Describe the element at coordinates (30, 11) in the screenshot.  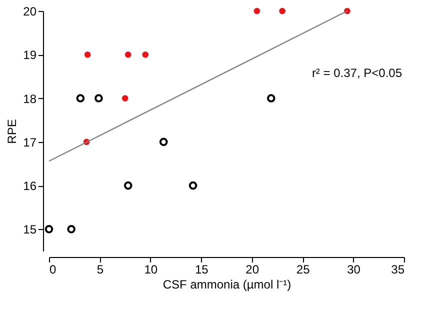
I see `y-tick-label: 20` at that location.